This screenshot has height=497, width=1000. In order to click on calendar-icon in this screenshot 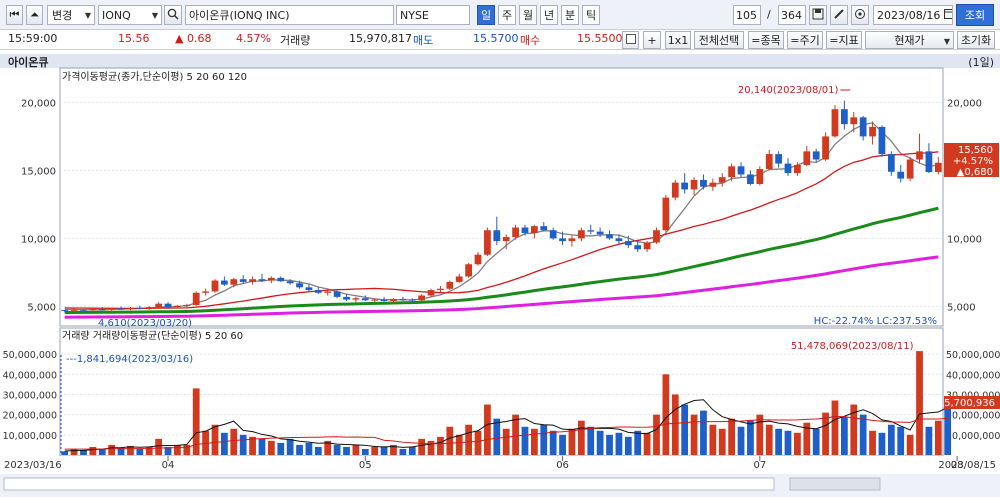, I will do `click(948, 15)`.